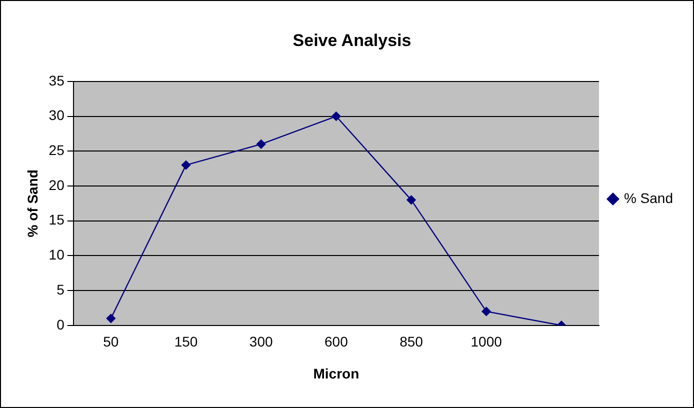 Image resolution: width=694 pixels, height=408 pixels. Describe the element at coordinates (412, 342) in the screenshot. I see `x-tick-label: 850` at that location.